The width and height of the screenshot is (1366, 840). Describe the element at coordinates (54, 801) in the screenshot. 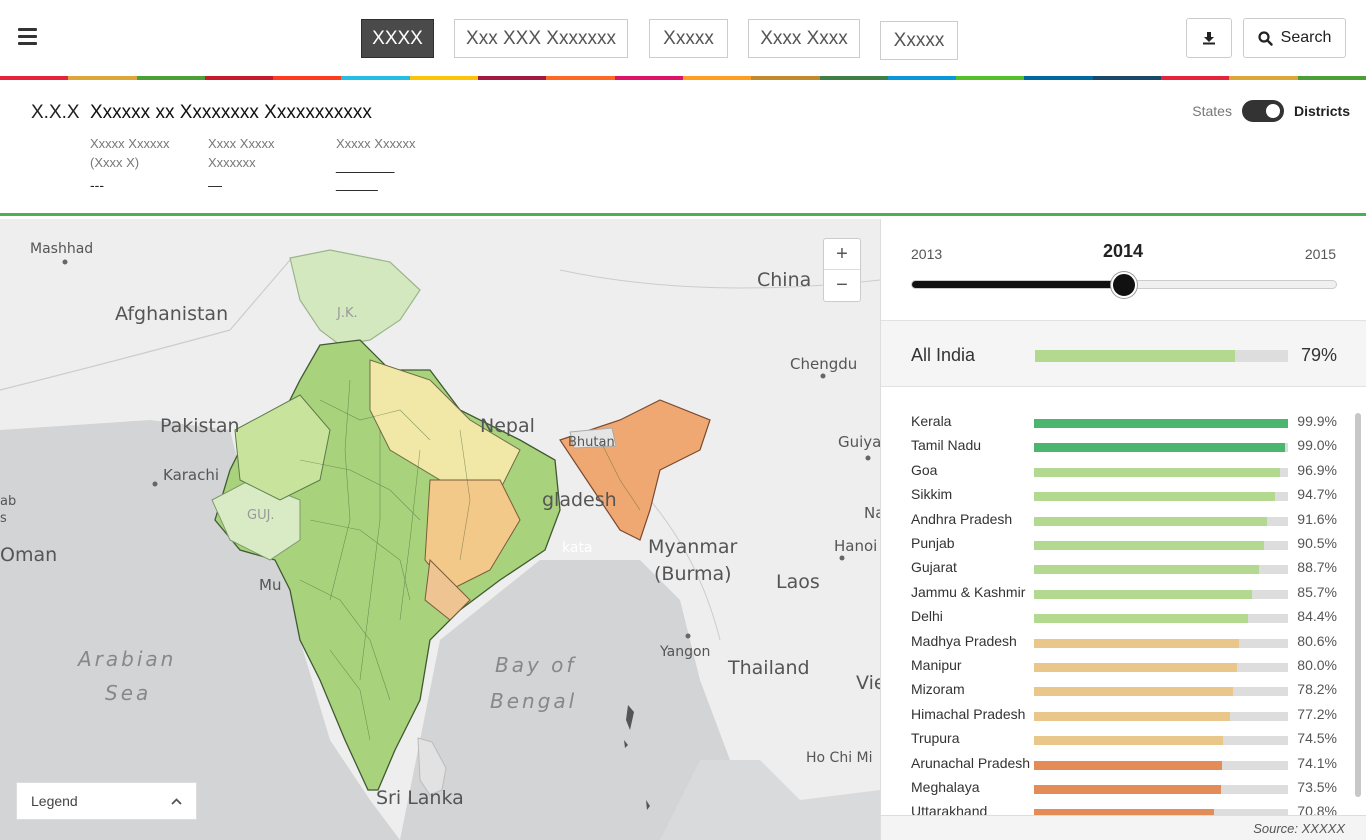

I see `legend-label: Legend` at that location.